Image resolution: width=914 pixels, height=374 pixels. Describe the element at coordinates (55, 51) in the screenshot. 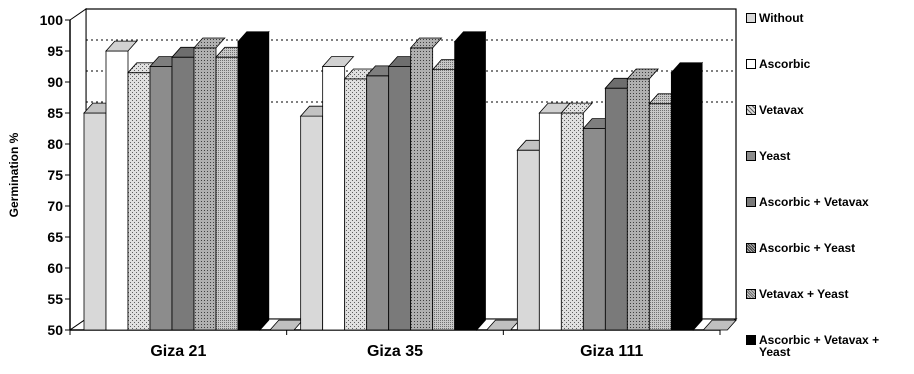

I see `y-tick-label: 95` at that location.